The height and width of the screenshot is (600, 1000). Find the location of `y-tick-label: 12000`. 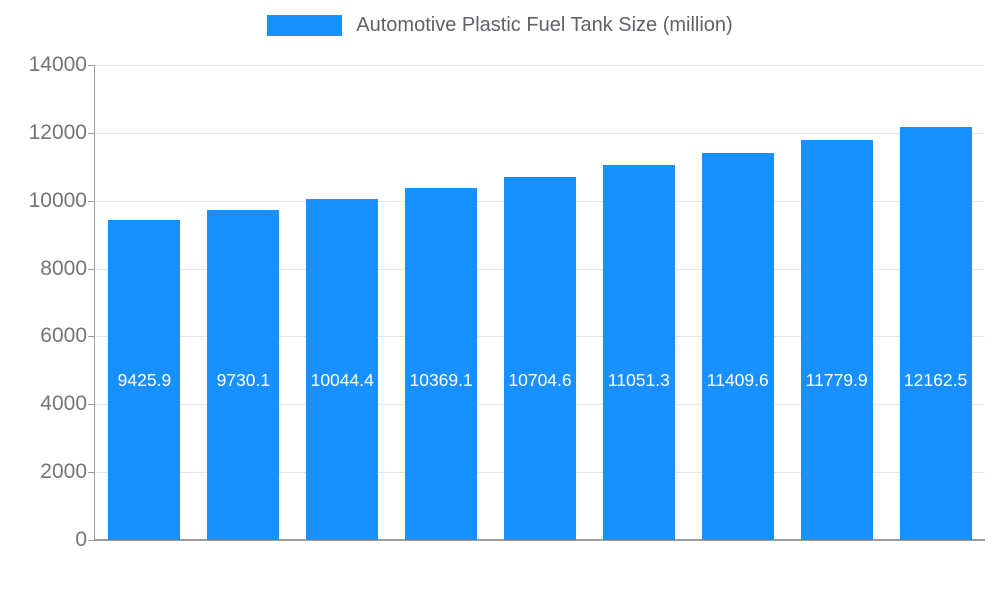

y-tick-label: 12000 is located at coordinates (57, 132).